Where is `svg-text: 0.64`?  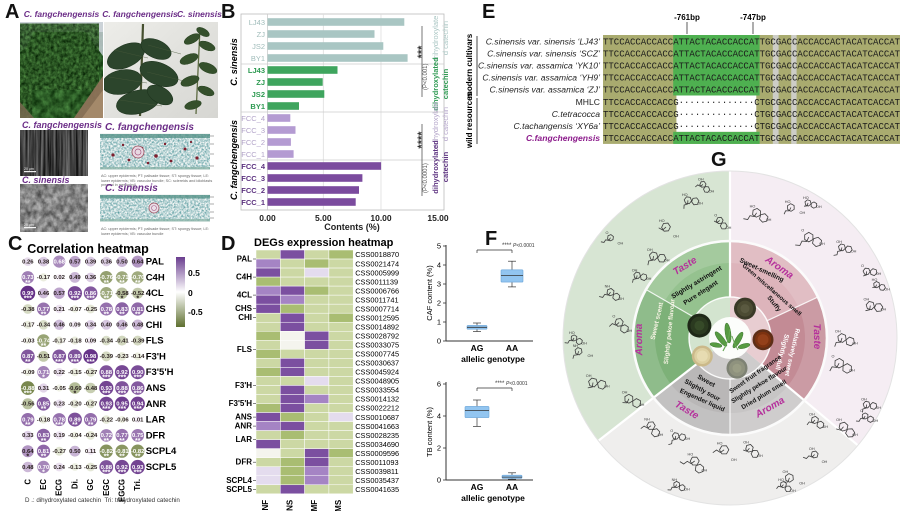
svg-text: 0.64 is located at coordinates (28, 452).